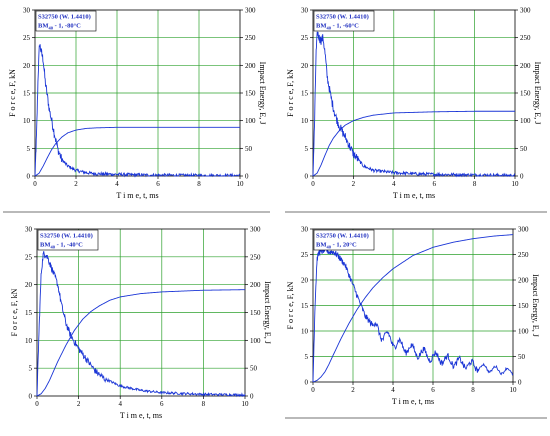 The image size is (550, 436). I want to click on legend-condition: BM40 - 1, -60°C, so click(337, 27).